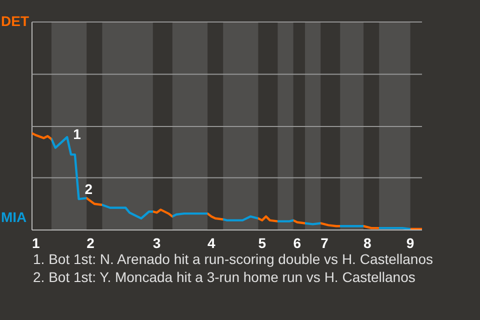  I want to click on x-tick-label: 9, so click(410, 242).